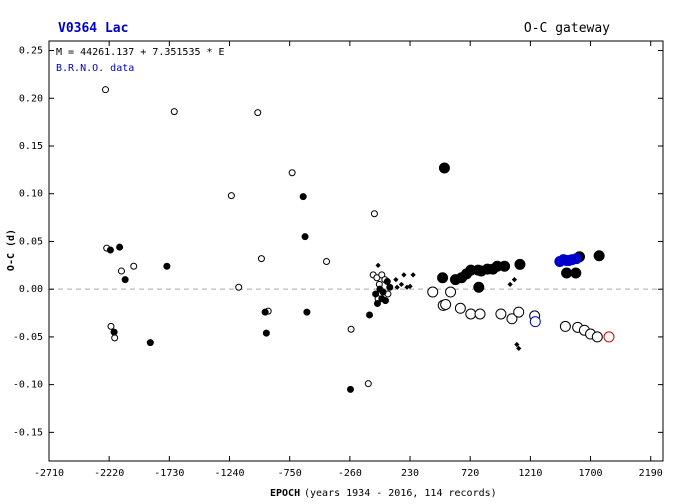 The height and width of the screenshot is (504, 700). I want to click on x-tick-label: -2220, so click(109, 473).